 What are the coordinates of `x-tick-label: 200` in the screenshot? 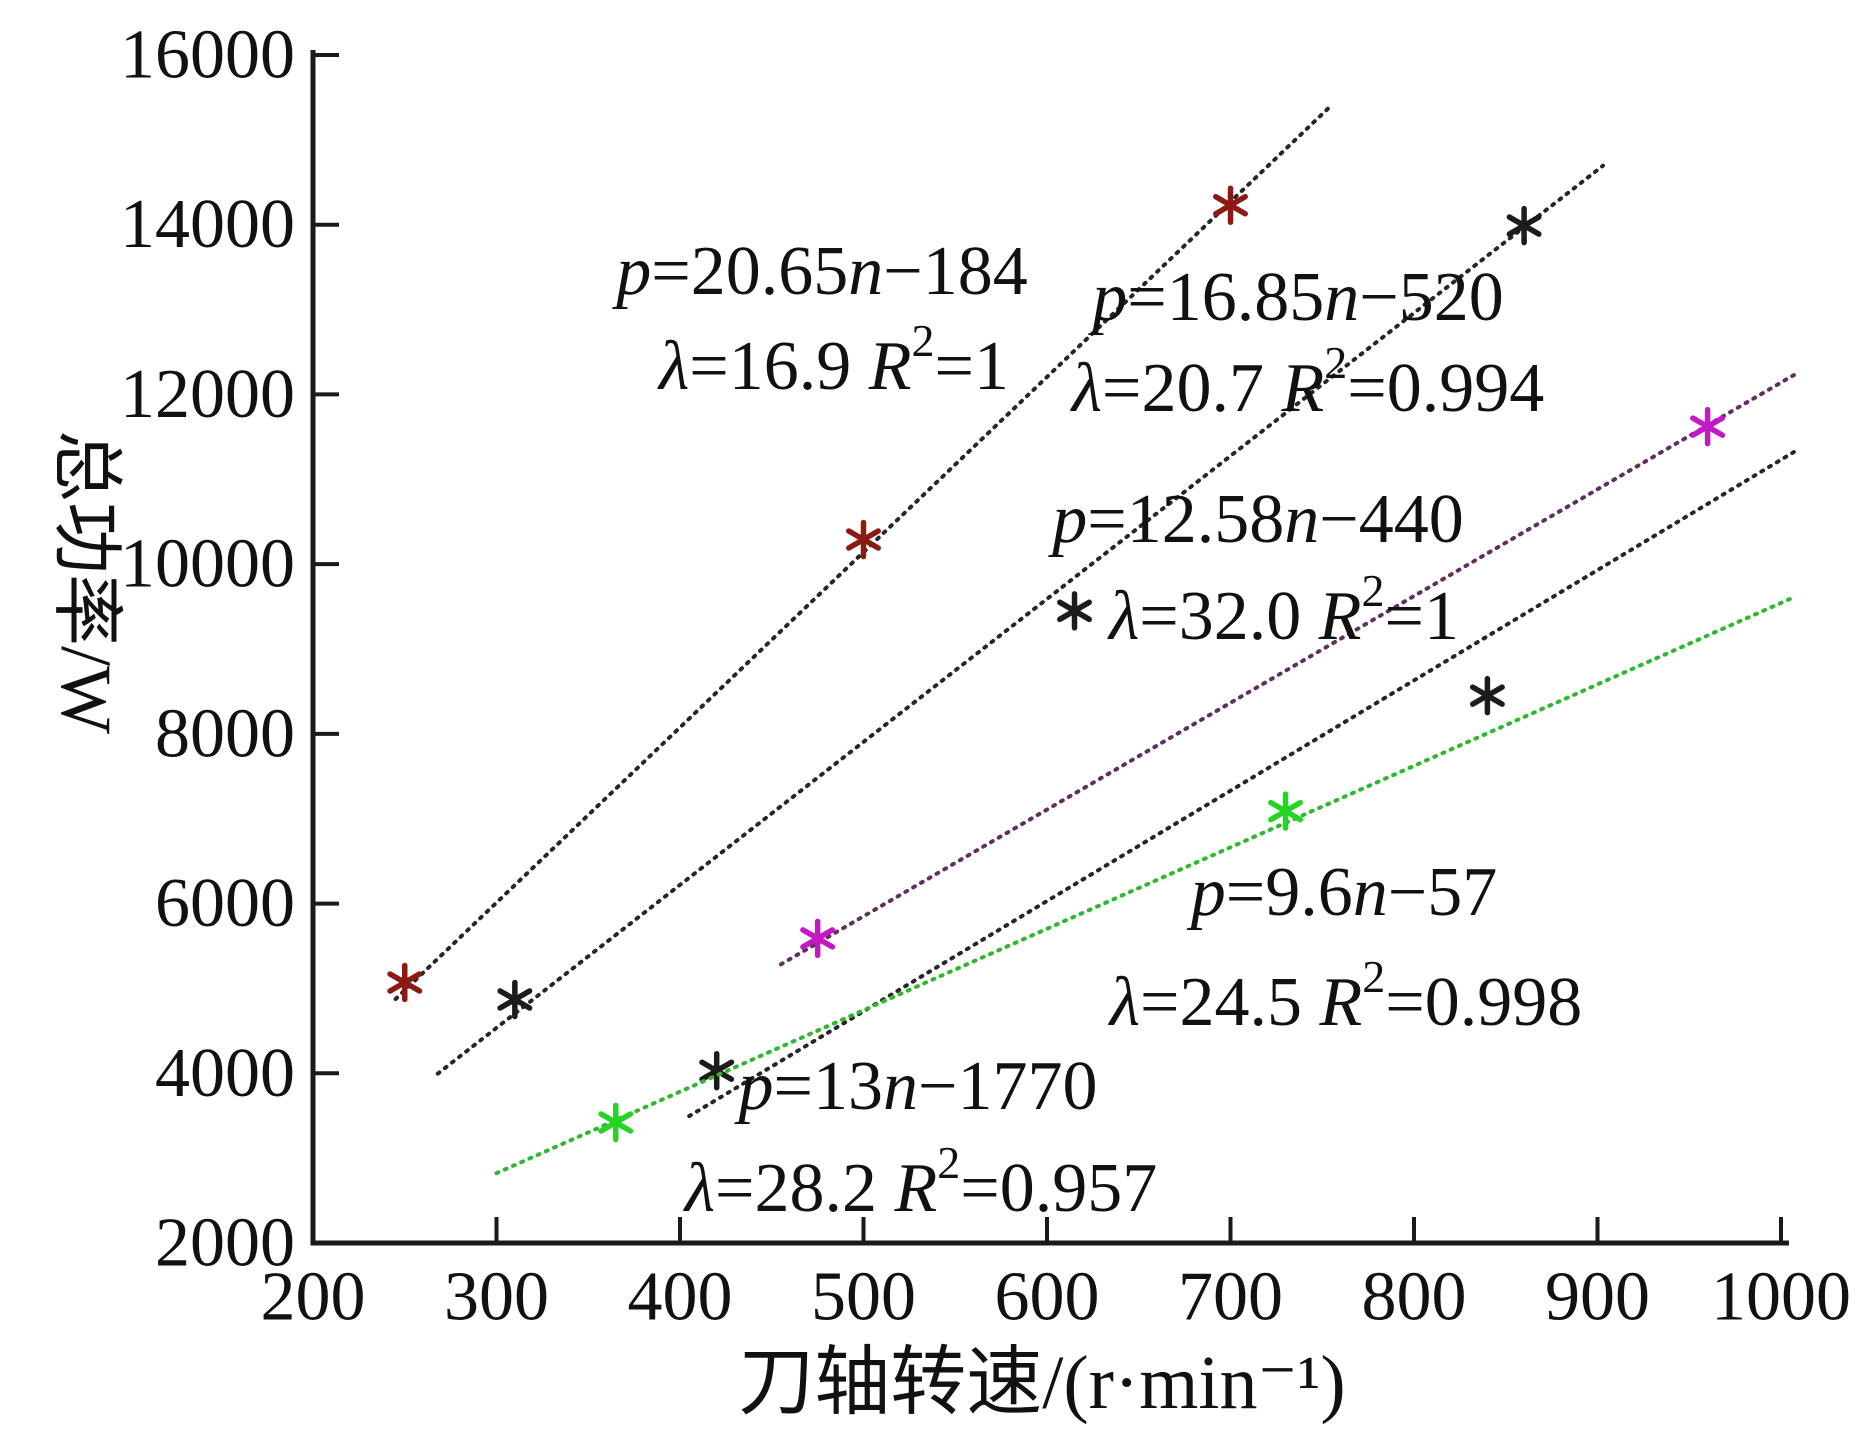 It's located at (313, 1297).